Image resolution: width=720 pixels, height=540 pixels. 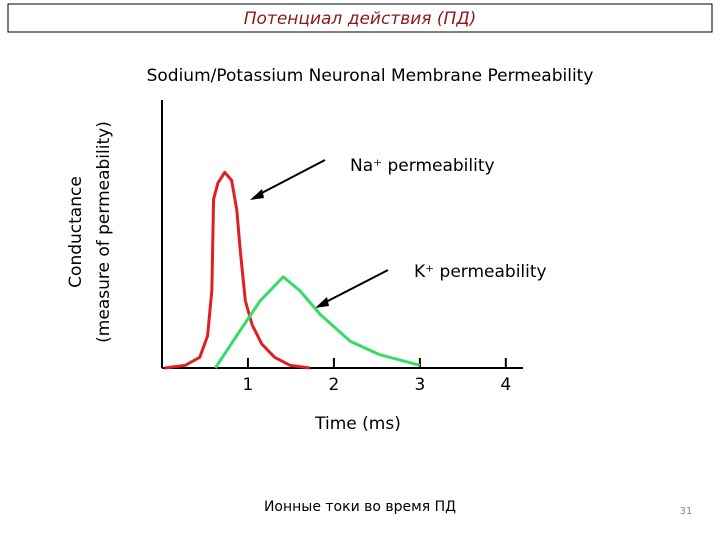 I want to click on caption: Ионные токи во время ПД, so click(x=360, y=507).